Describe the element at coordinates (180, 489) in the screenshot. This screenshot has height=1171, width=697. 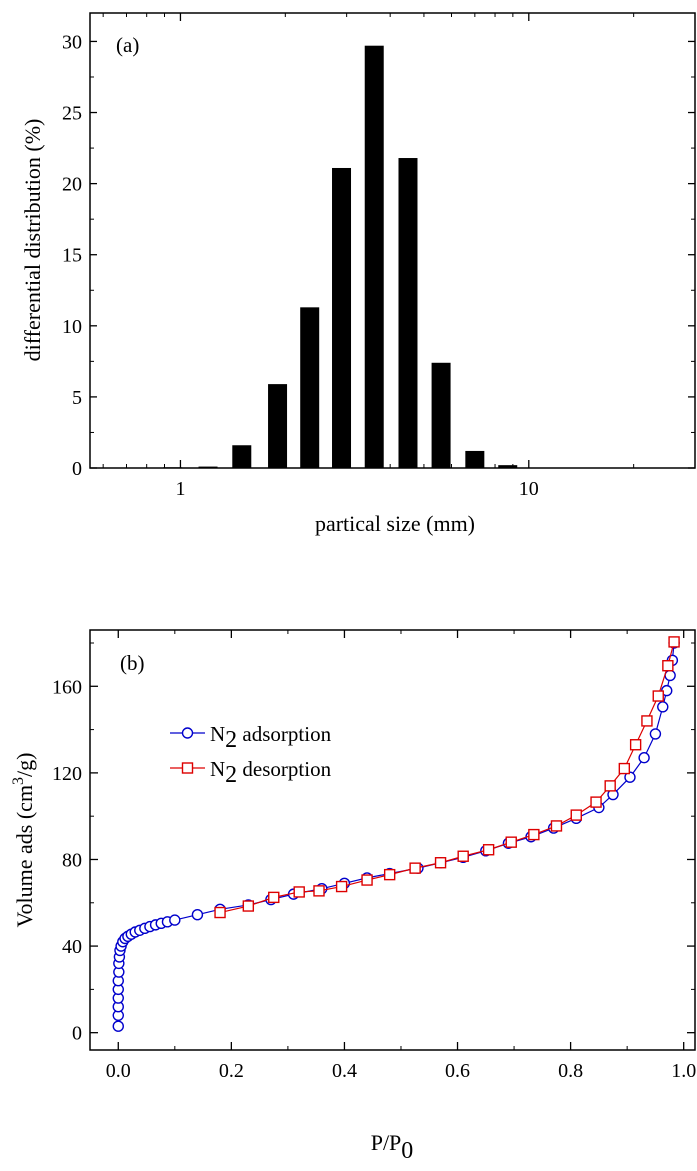
I see `x-tick-label-a-0: 1` at that location.